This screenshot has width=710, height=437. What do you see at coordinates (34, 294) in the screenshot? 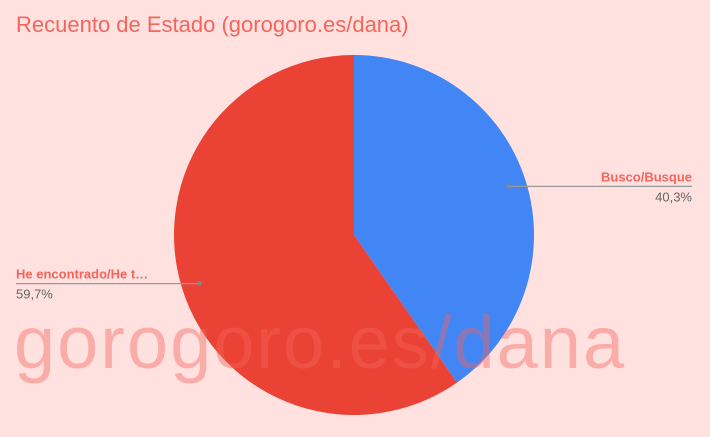
I see `slice-percent-2: 59,7%` at bounding box center [34, 294].